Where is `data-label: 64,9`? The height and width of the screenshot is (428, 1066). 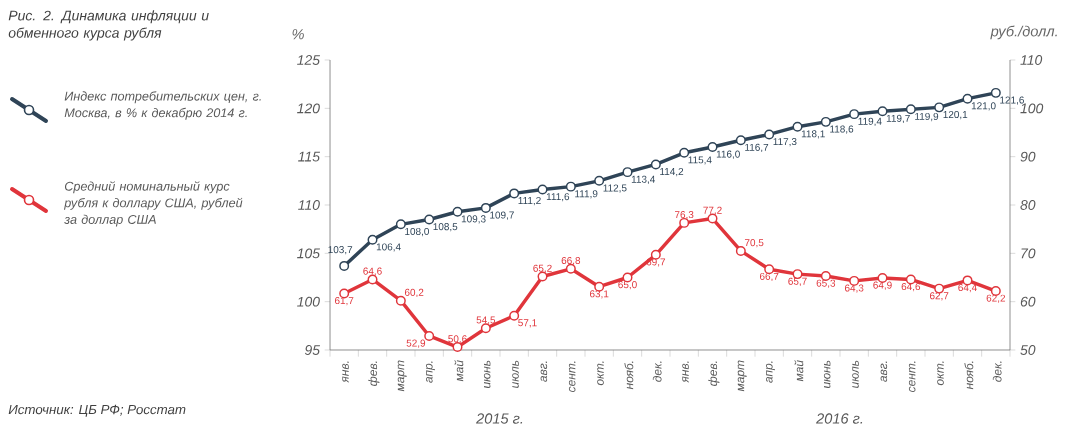 data-label: 64,9 is located at coordinates (882, 285).